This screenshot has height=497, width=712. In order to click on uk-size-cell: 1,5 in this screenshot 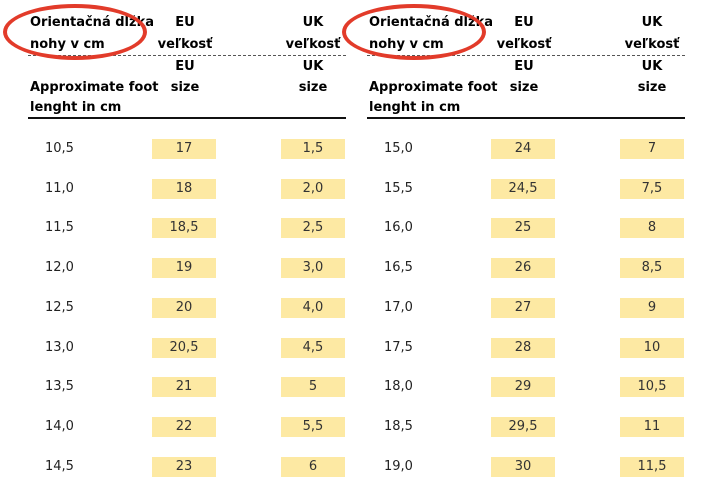, I will do `click(313, 149)`.